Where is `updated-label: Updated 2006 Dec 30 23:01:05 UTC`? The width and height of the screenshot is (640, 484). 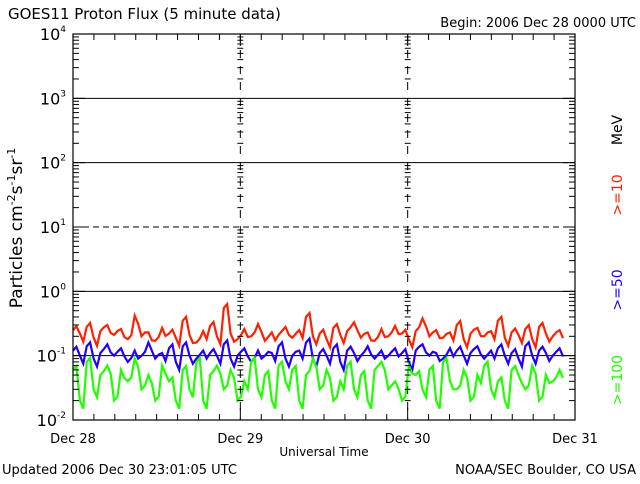 updated-label: Updated 2006 Dec 30 23:01:05 UTC is located at coordinates (119, 470).